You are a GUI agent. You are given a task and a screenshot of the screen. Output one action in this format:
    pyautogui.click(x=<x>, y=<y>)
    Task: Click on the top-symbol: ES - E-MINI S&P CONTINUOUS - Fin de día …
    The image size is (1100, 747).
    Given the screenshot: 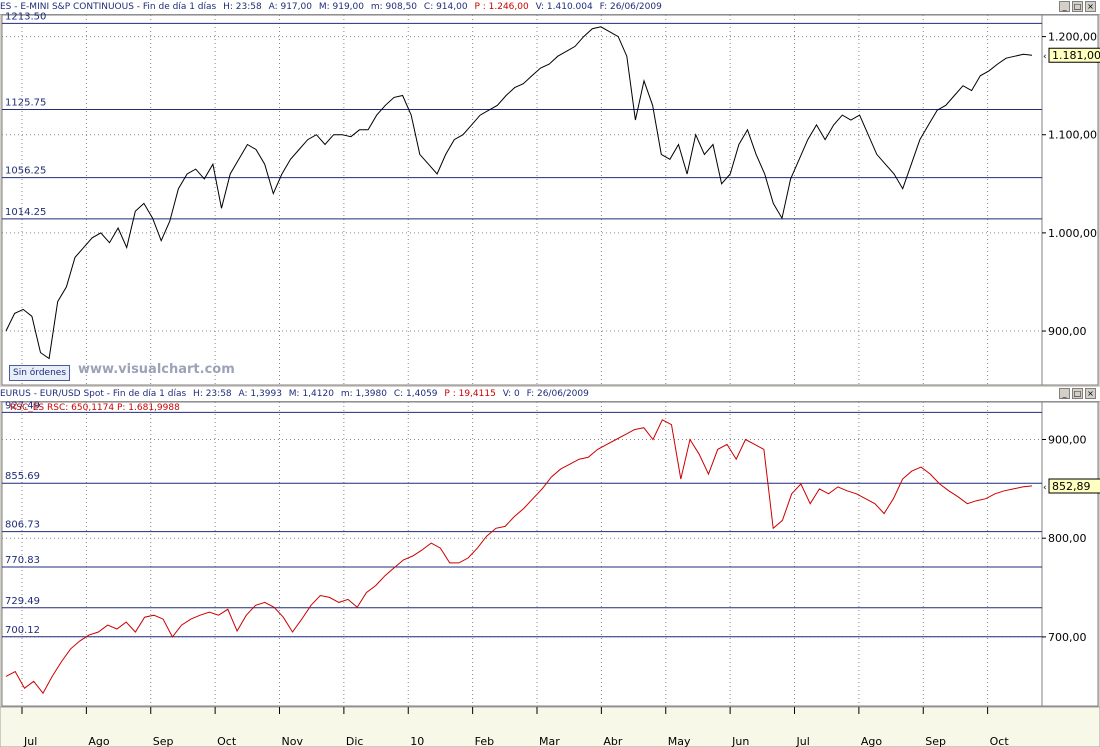 What is the action you would take?
    pyautogui.click(x=108, y=7)
    